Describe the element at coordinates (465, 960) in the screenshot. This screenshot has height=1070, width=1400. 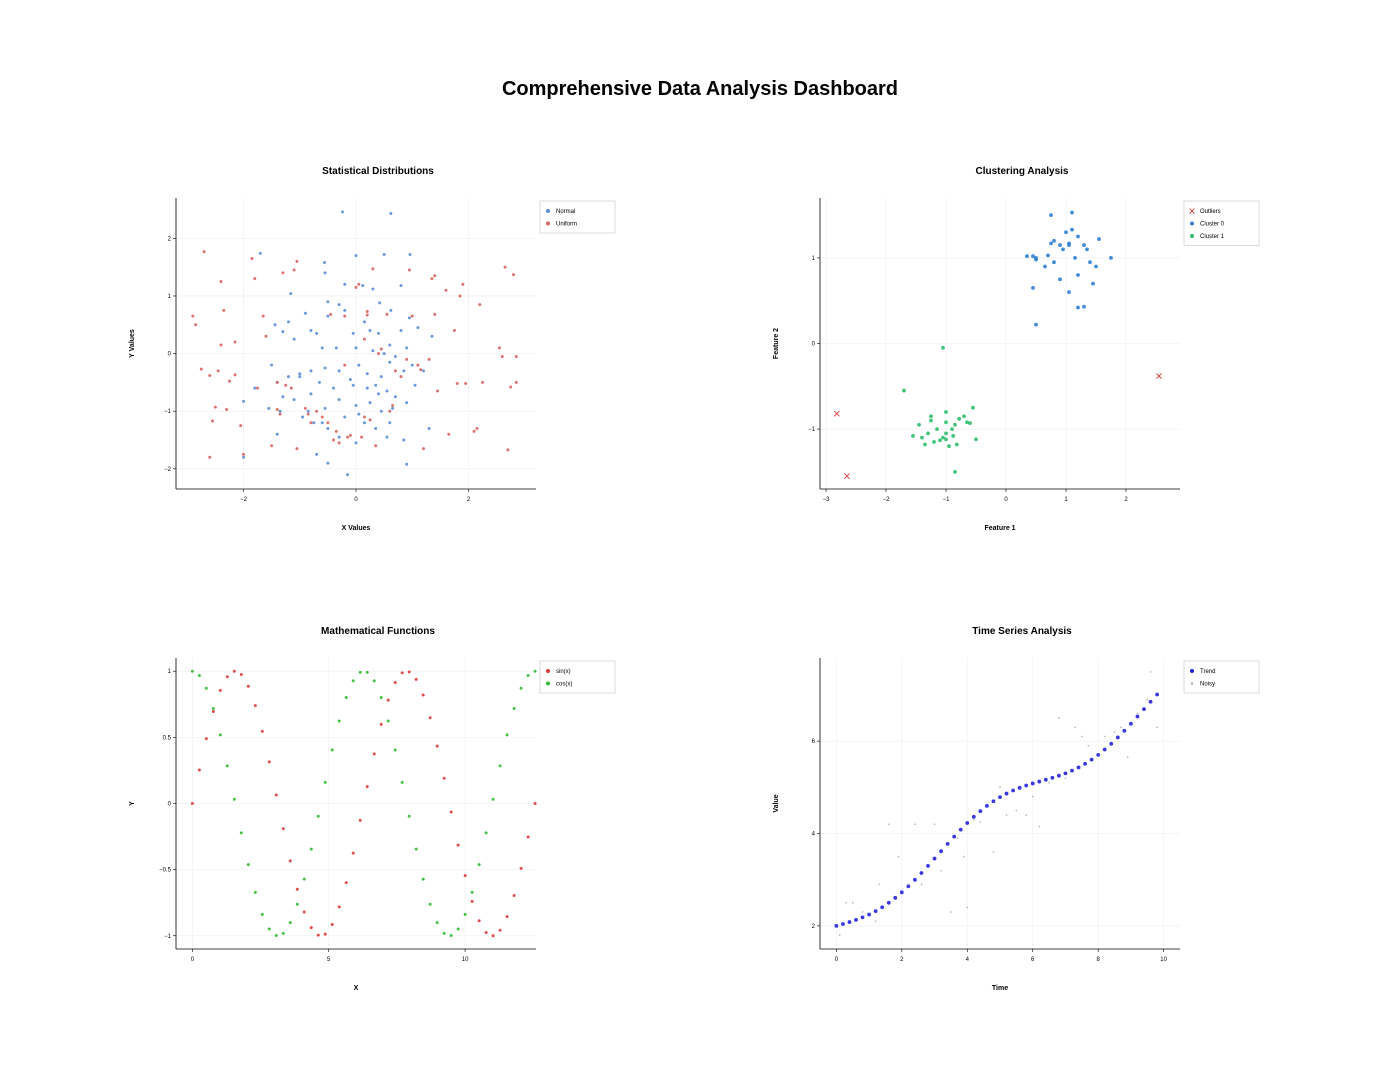
I see `x-tick-label: 10` at that location.